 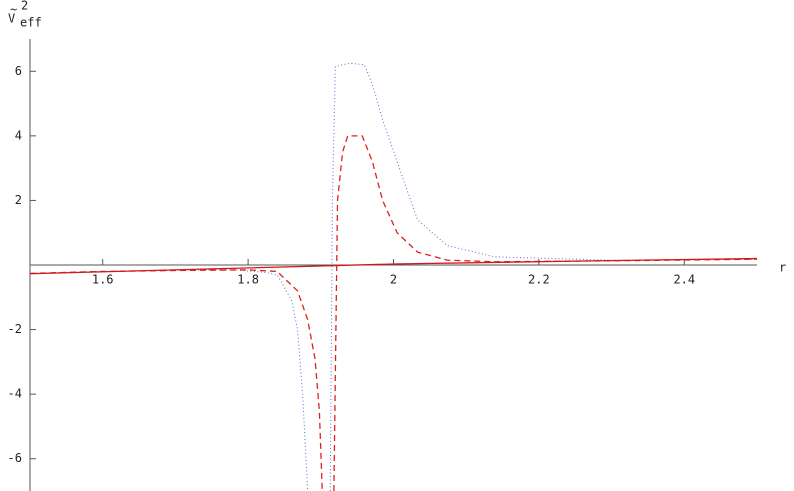 I want to click on y-tick-label: -4, so click(x=15, y=394).